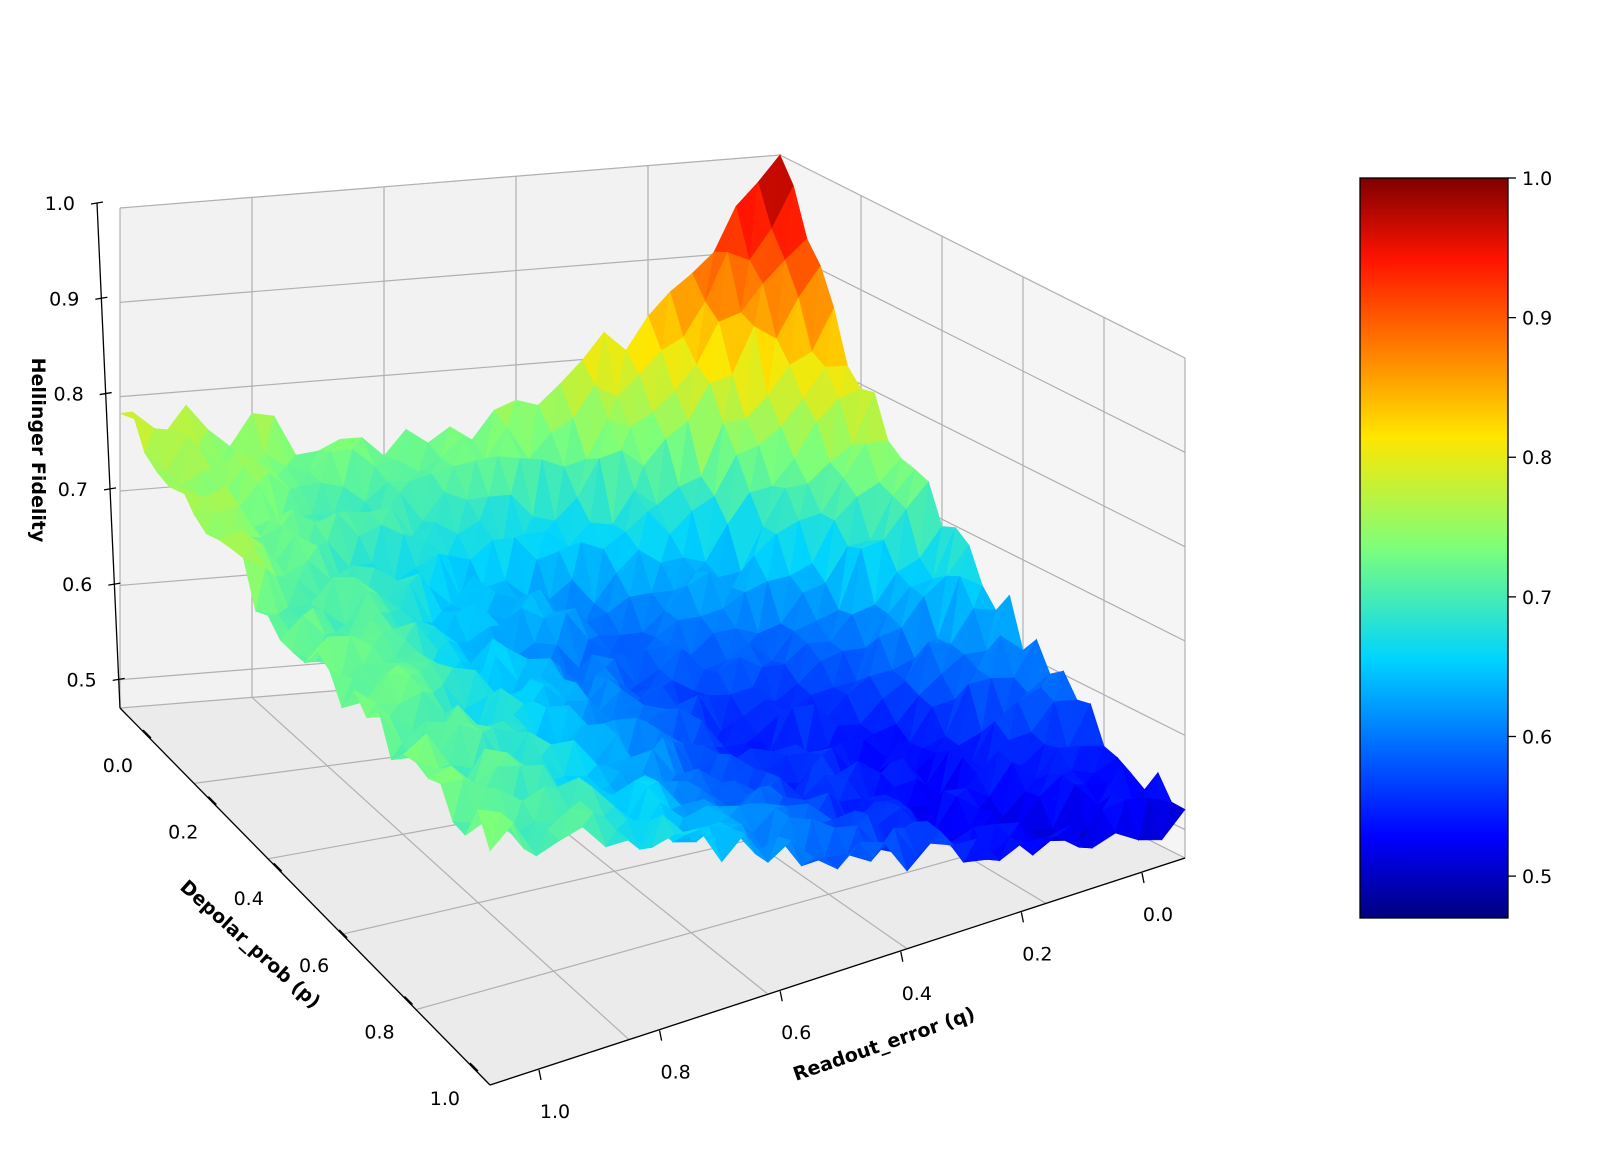 The width and height of the screenshot is (1614, 1171). Describe the element at coordinates (81, 680) in the screenshot. I see `z-tick-label: 0.5` at that location.